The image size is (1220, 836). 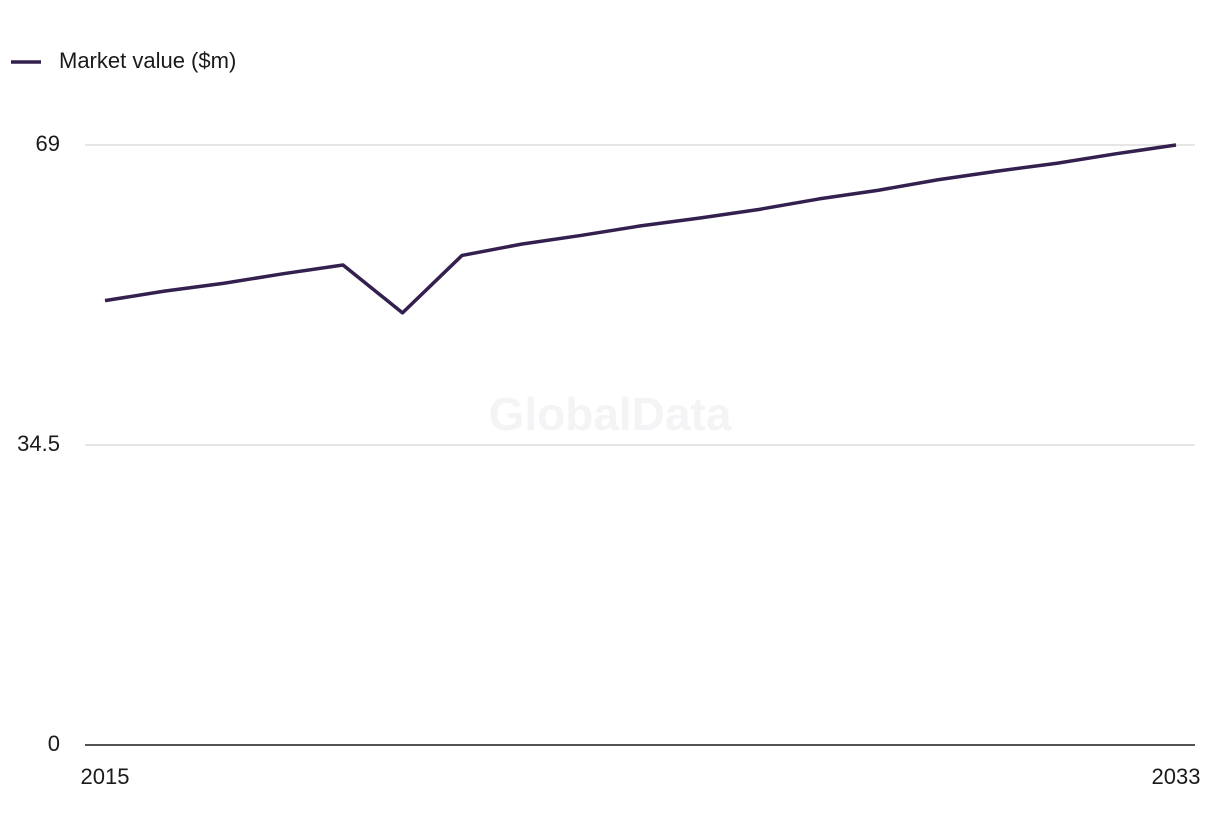 I want to click on legend-label: Market value ($m), so click(x=147, y=60).